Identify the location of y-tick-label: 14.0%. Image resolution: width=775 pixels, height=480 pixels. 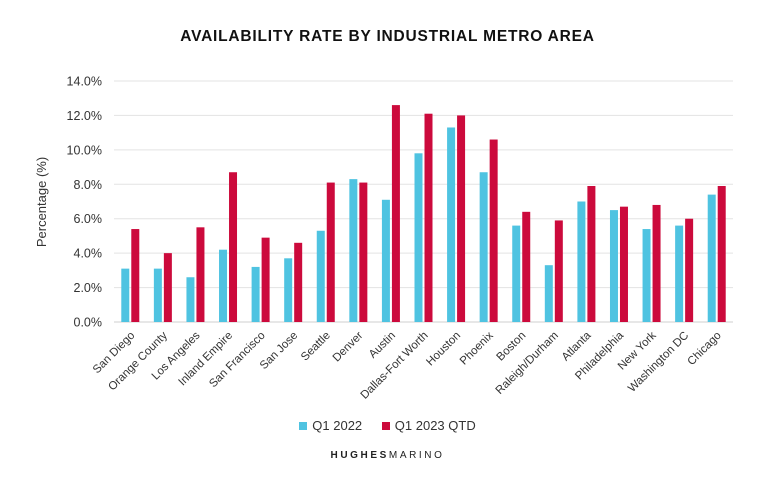
(84, 82).